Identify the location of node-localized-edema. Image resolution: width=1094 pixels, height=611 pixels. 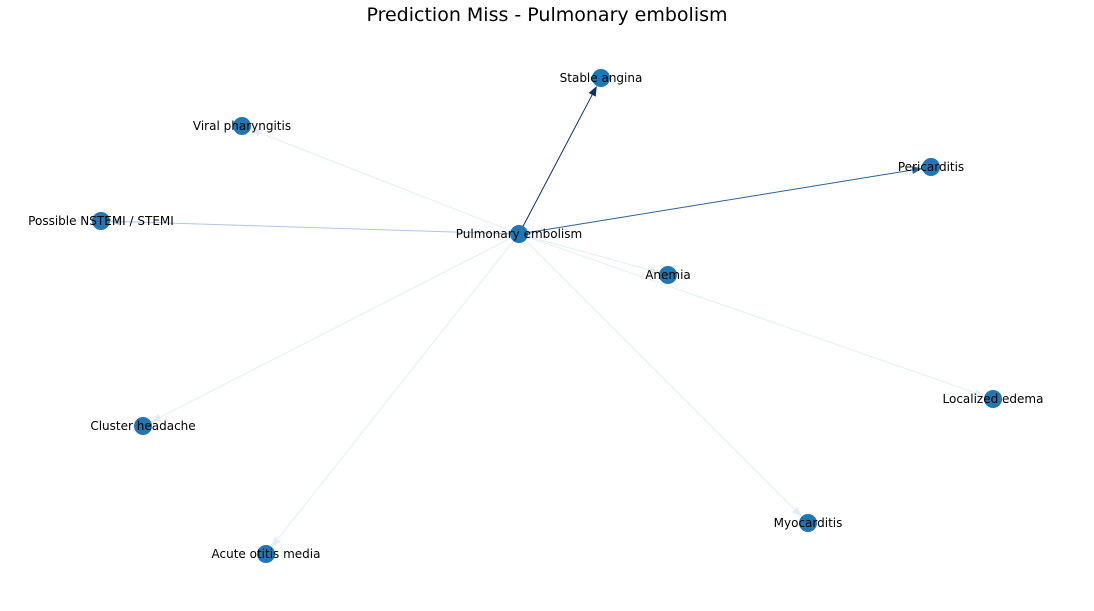
(993, 399).